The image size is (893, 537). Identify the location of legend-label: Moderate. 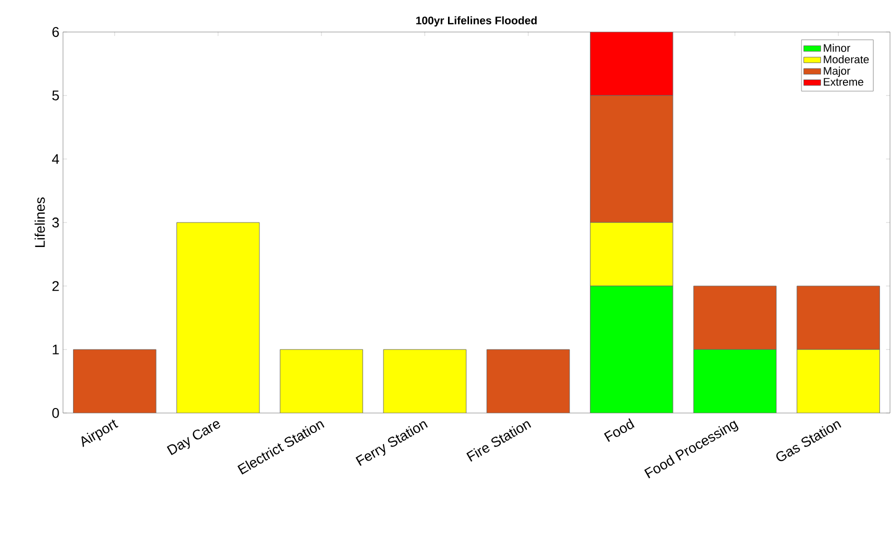
(846, 59).